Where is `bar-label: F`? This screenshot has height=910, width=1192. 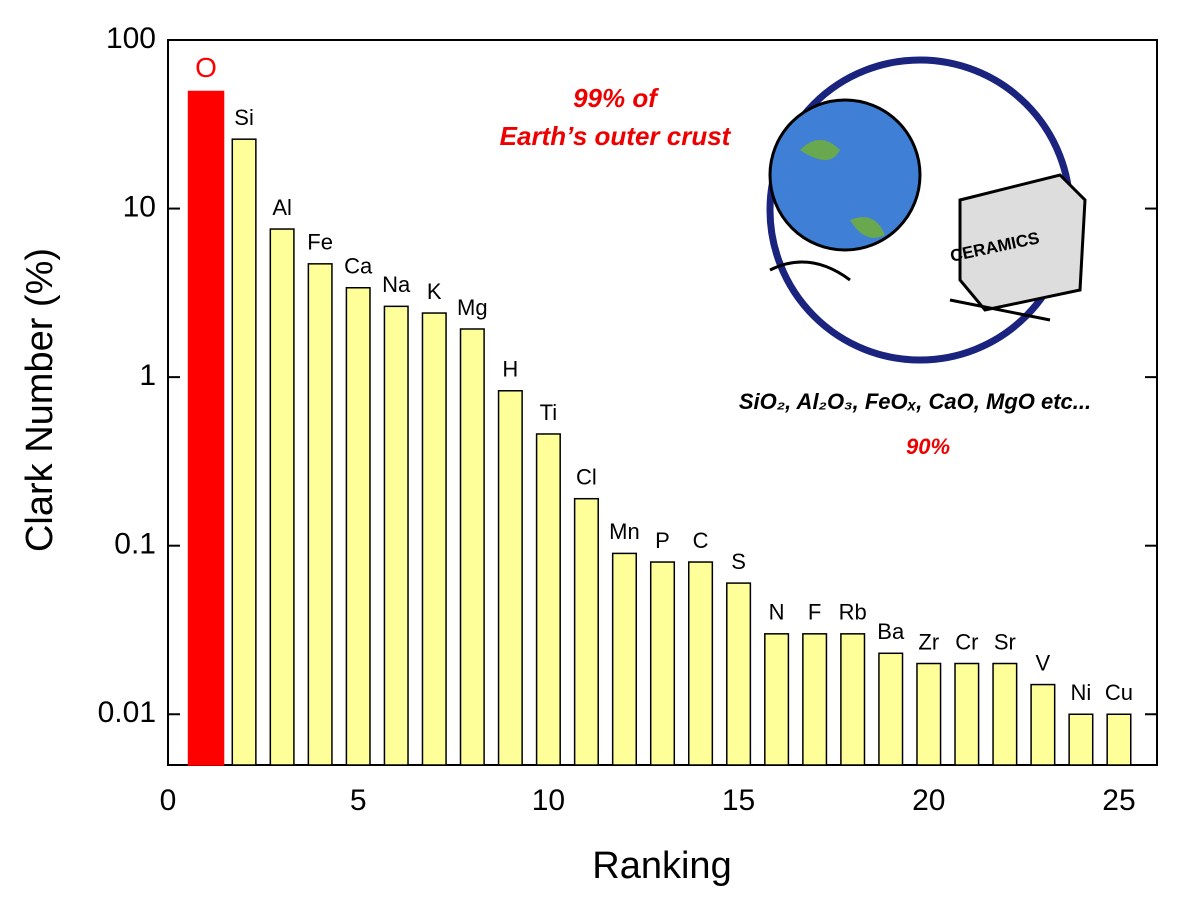 bar-label: F is located at coordinates (814, 612).